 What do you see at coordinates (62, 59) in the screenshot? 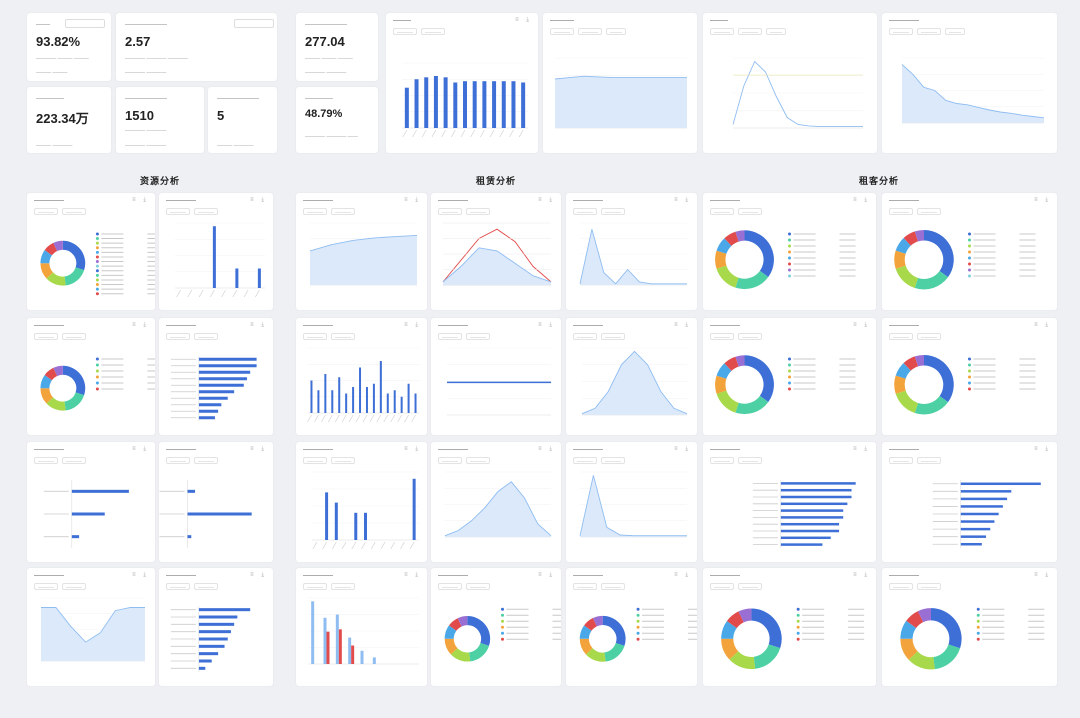
I see `kpi-sub: ———— ——— ———` at bounding box center [62, 59].